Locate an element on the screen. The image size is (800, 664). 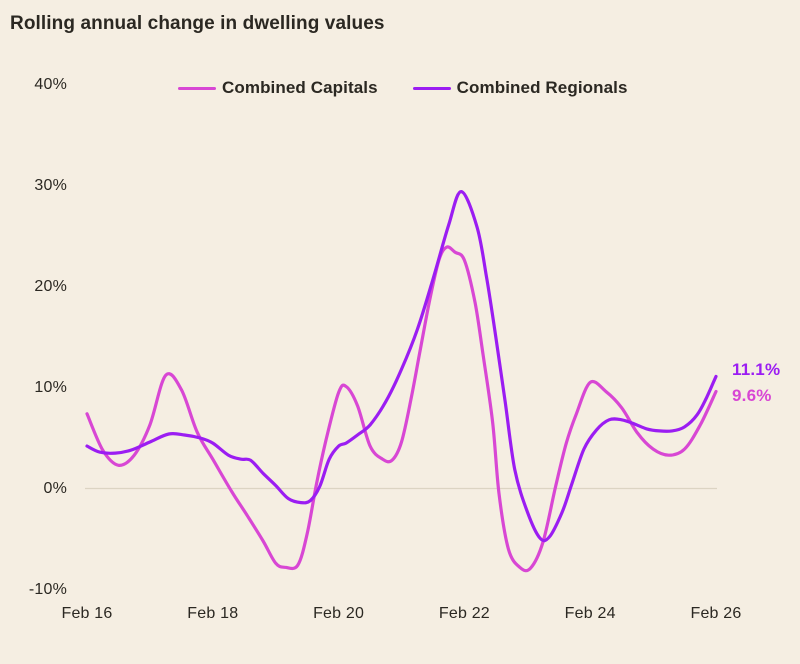
end-label-combined-capitals: 9.6% is located at coordinates (752, 395).